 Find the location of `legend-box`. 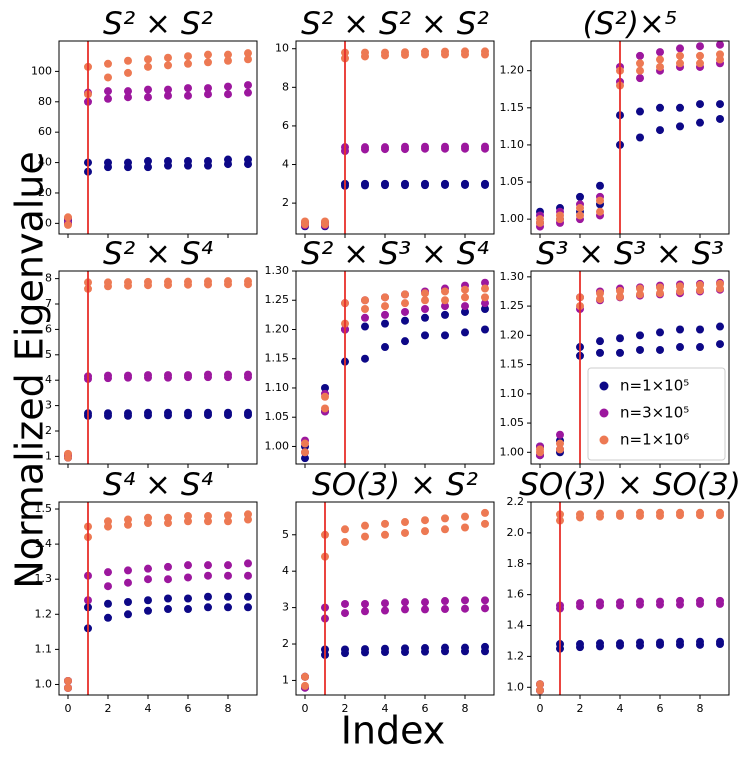

legend-box is located at coordinates (656, 414).